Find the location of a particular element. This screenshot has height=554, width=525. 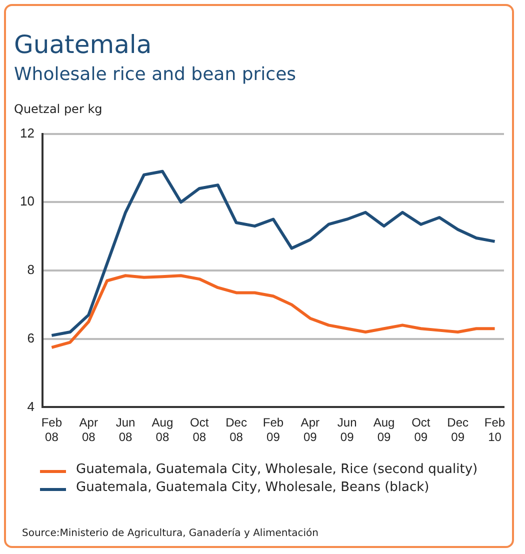

chart-title: Guatemala is located at coordinates (83, 44).